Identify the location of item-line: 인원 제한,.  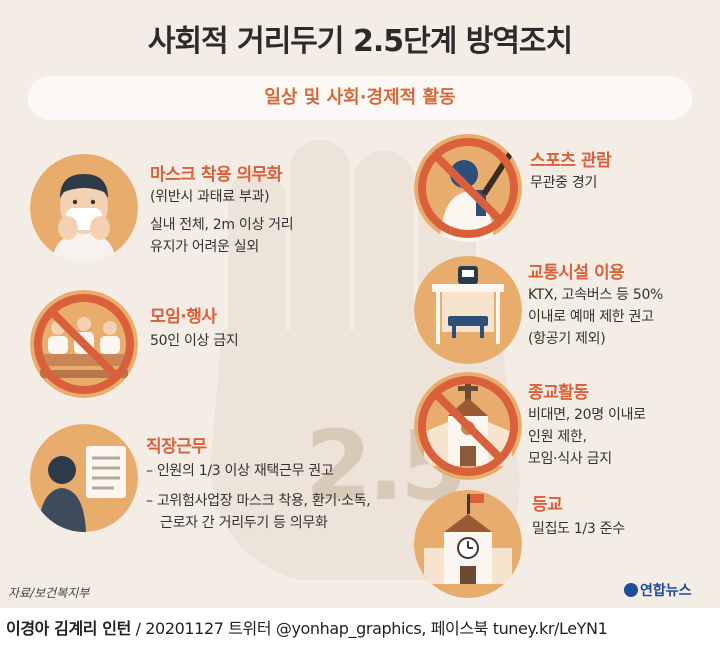
(557, 437).